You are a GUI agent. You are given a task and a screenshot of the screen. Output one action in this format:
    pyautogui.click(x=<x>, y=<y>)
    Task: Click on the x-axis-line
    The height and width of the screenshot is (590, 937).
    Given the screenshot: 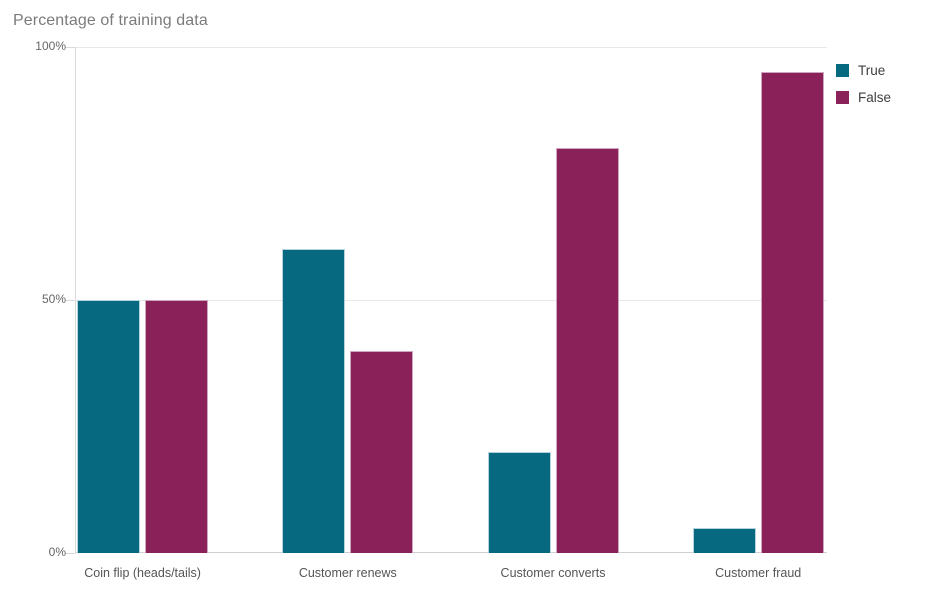 What is the action you would take?
    pyautogui.click(x=451, y=552)
    